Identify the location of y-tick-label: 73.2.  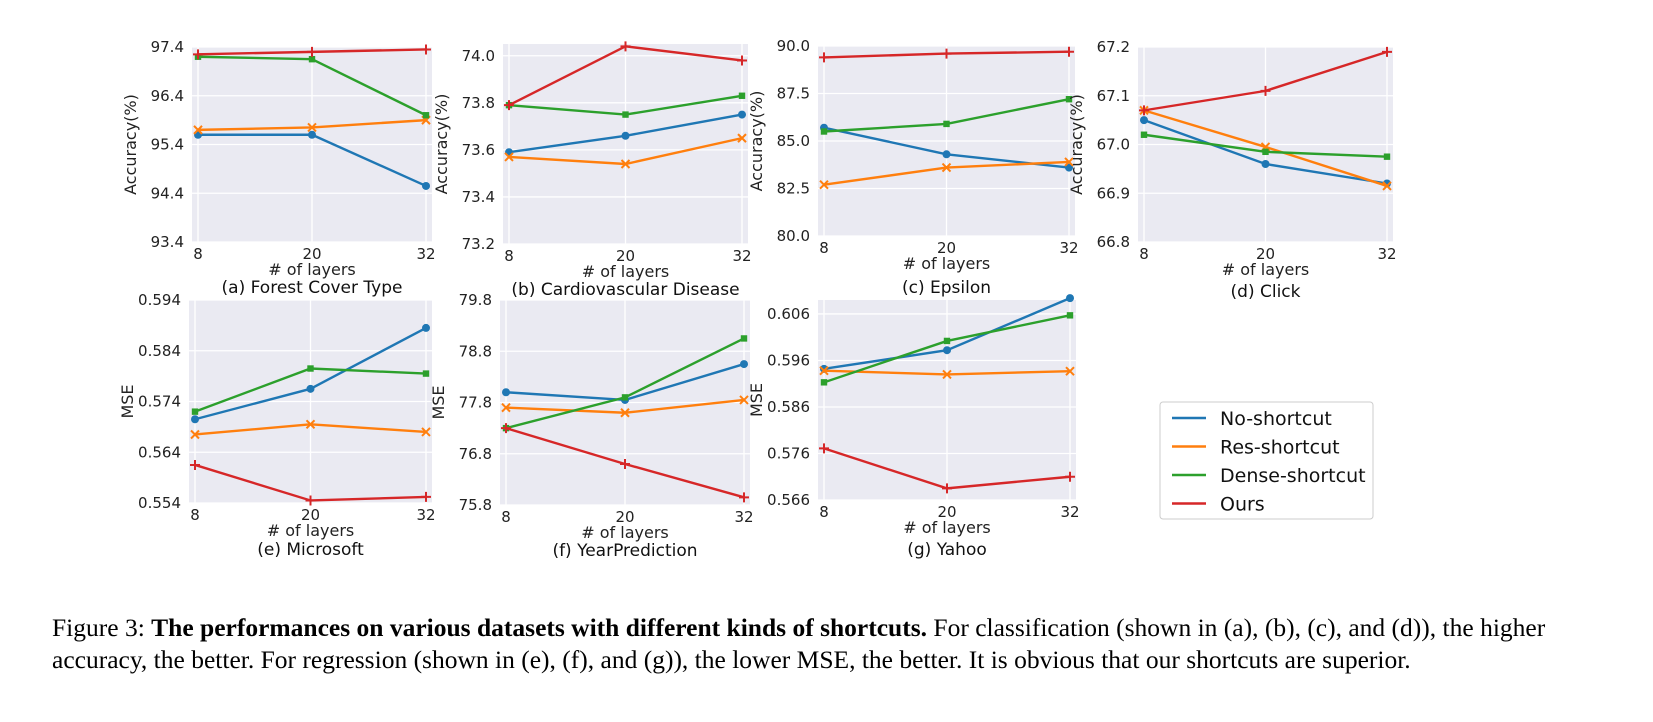
(478, 244).